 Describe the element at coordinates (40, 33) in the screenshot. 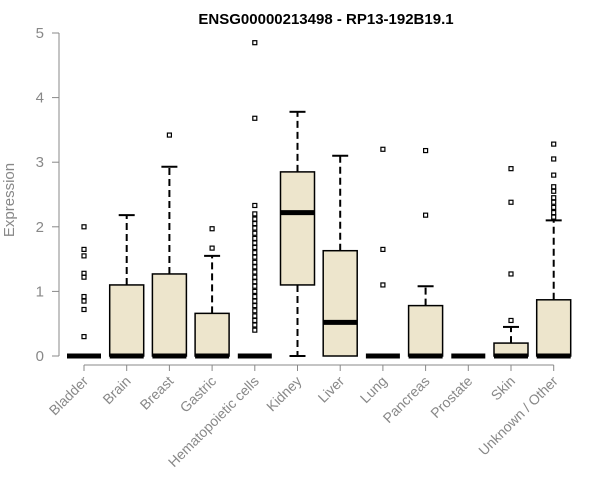

I see `y-tick-label: 5` at that location.